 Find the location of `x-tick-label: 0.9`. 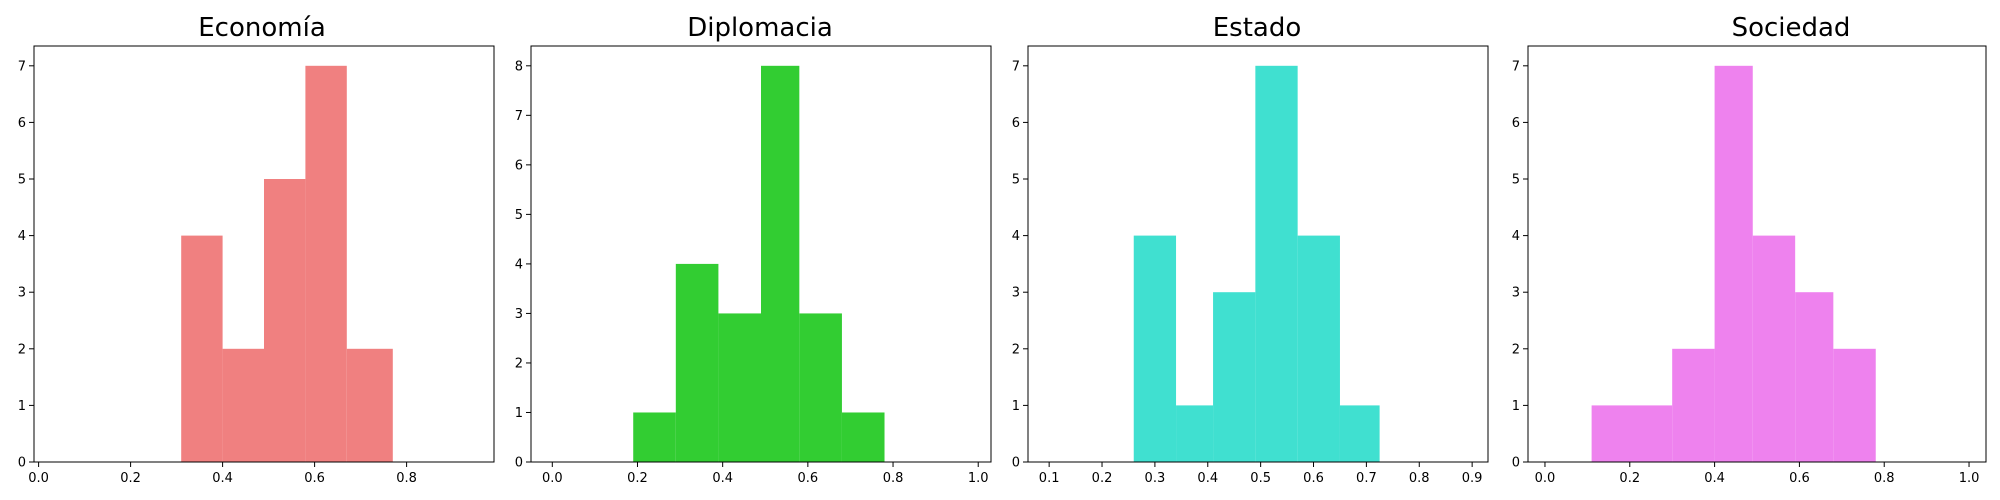

x-tick-label: 0.9 is located at coordinates (1472, 478).